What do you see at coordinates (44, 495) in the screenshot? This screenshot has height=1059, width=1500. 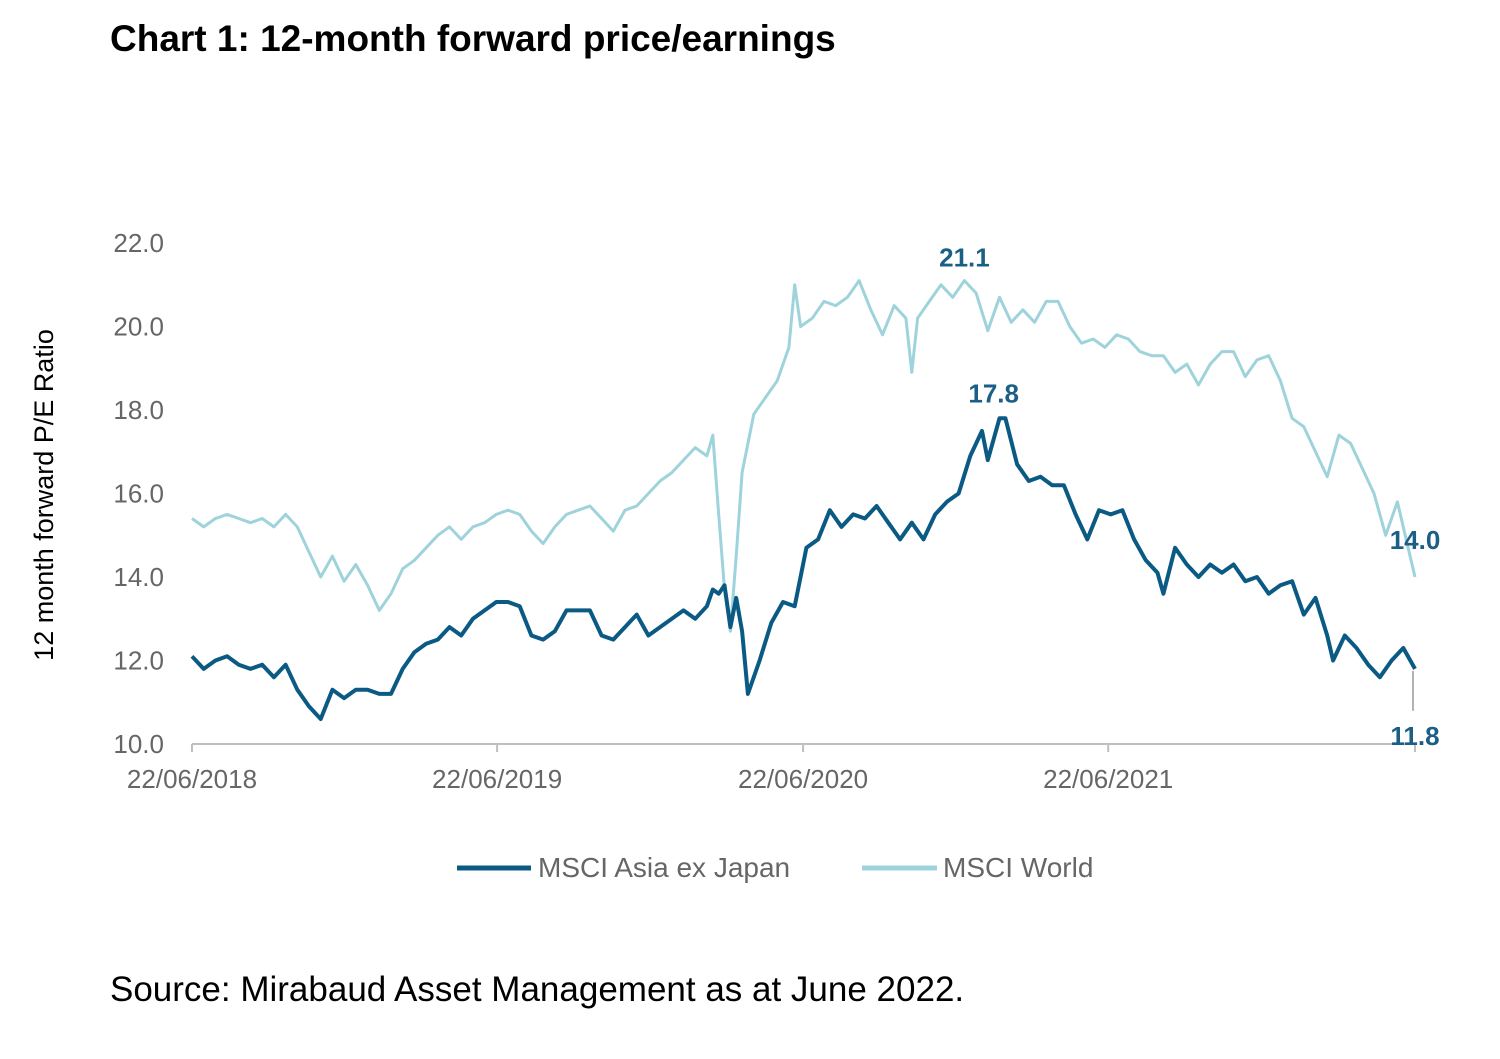 I see `y-axis-label: 12 month forward P/E Ratio` at bounding box center [44, 495].